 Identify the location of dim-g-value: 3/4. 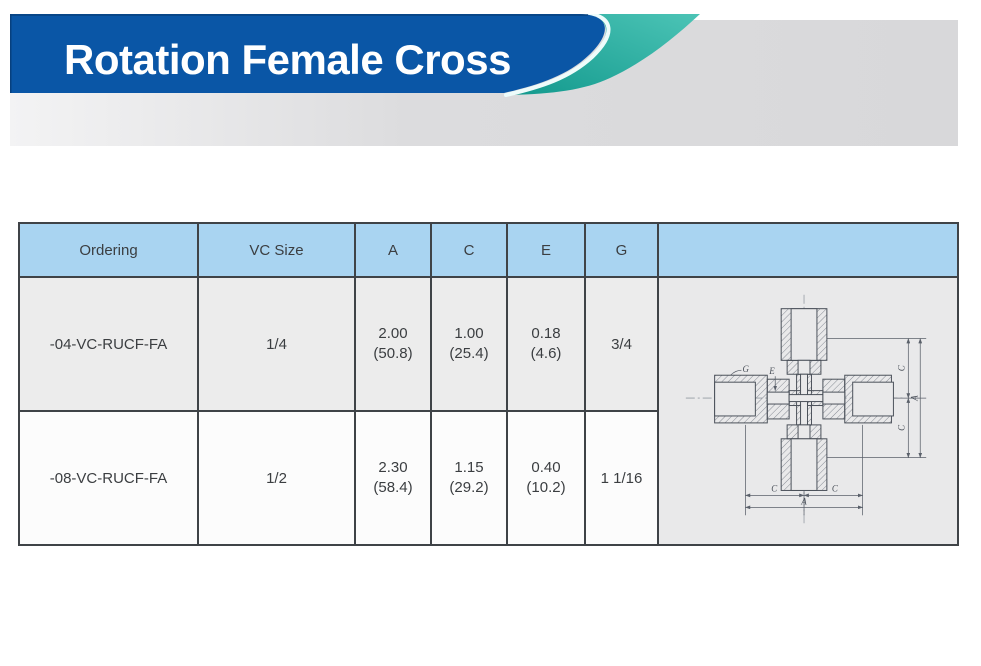
(621, 344).